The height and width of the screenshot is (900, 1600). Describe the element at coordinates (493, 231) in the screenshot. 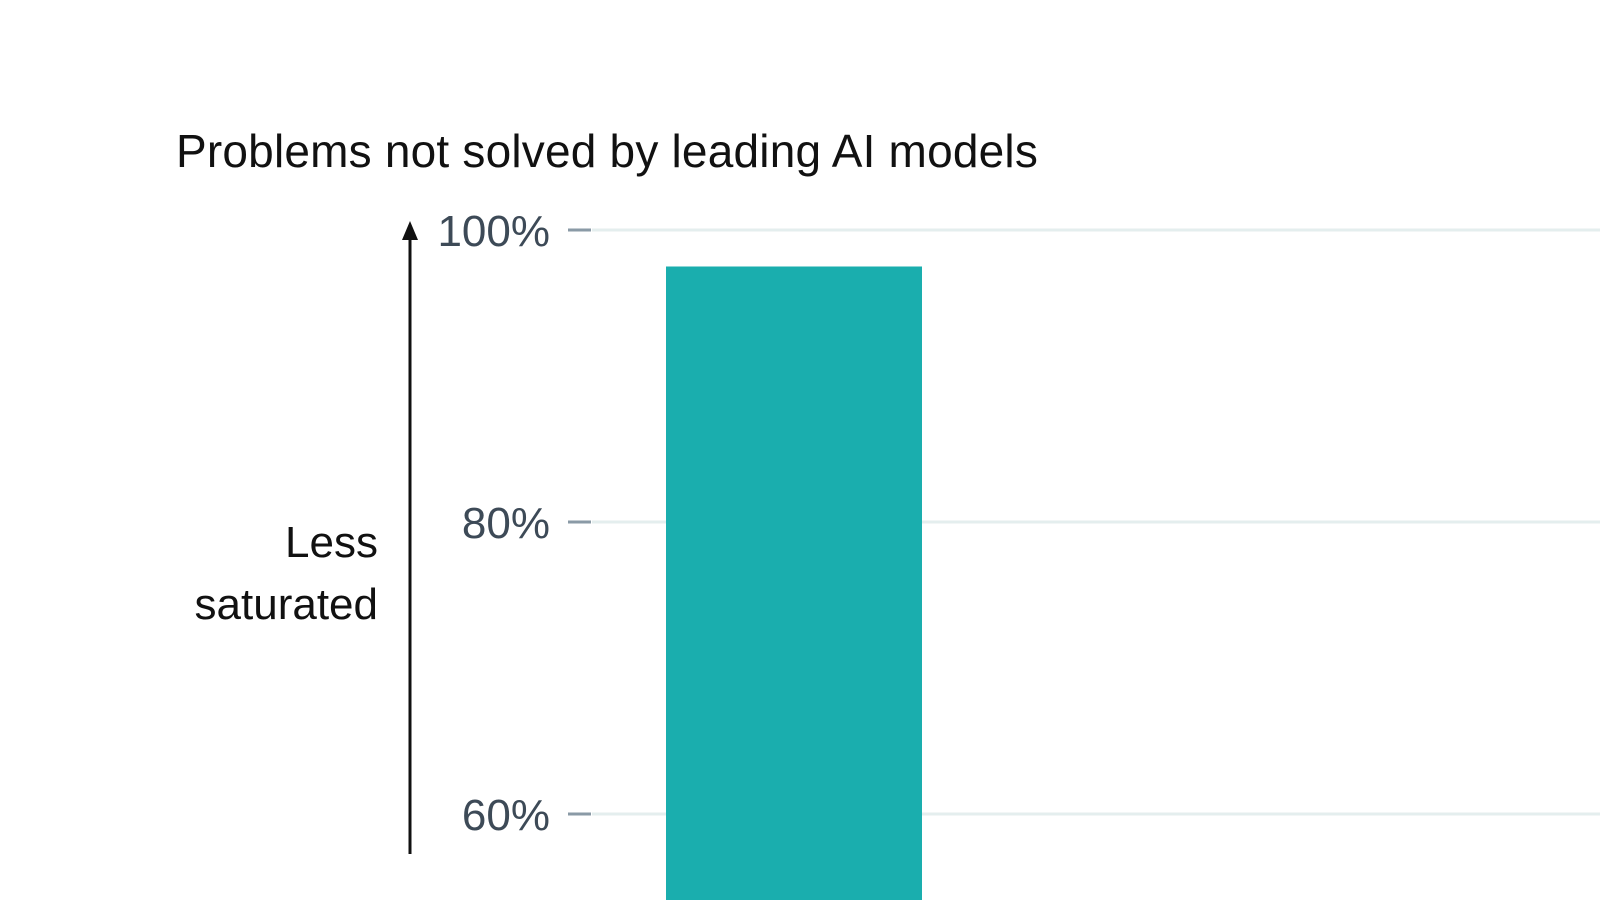

I see `y-tick-label-100: 100%` at that location.